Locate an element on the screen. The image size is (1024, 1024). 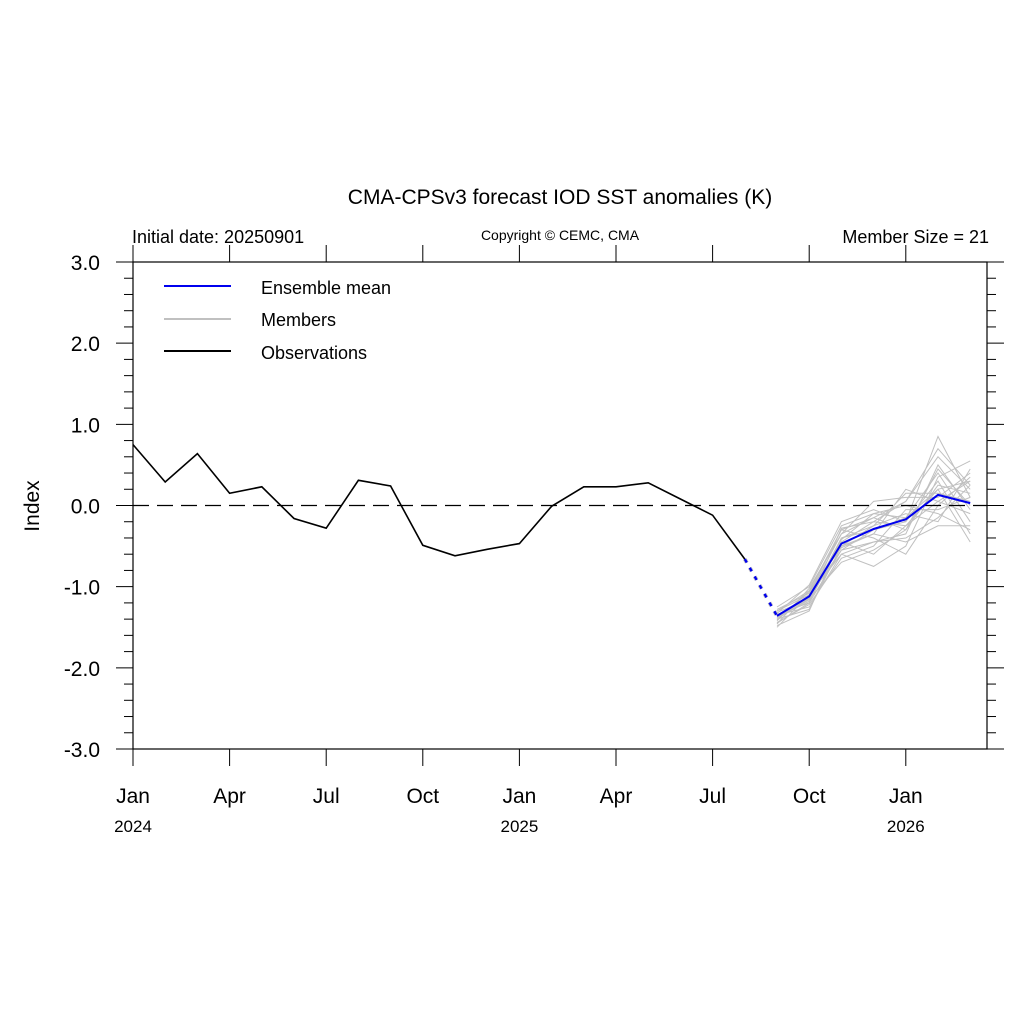
ensemble-mean-series is located at coordinates (857, 555).